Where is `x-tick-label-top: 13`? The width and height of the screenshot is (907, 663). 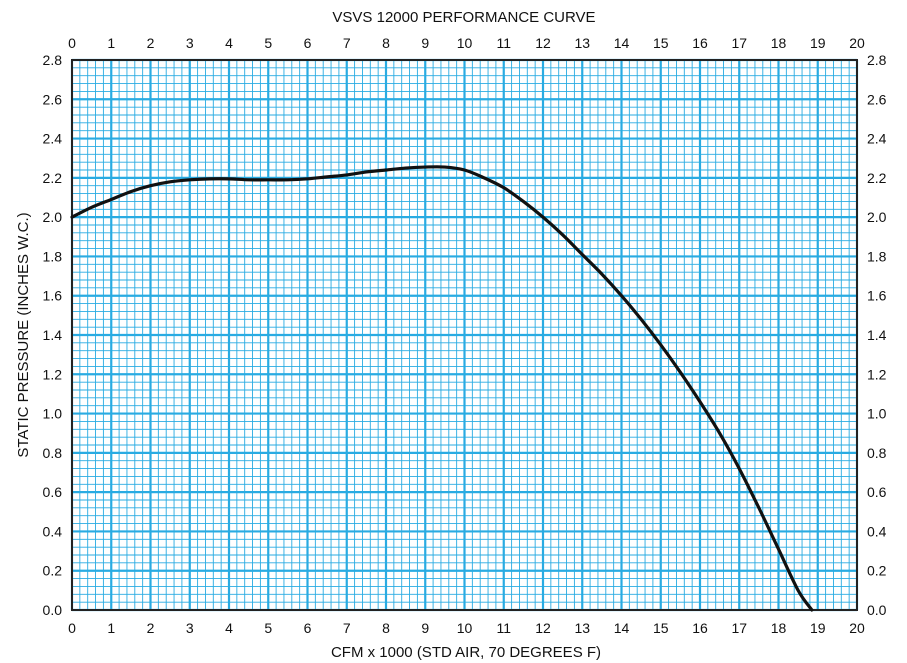
x-tick-label-top: 13 is located at coordinates (582, 43).